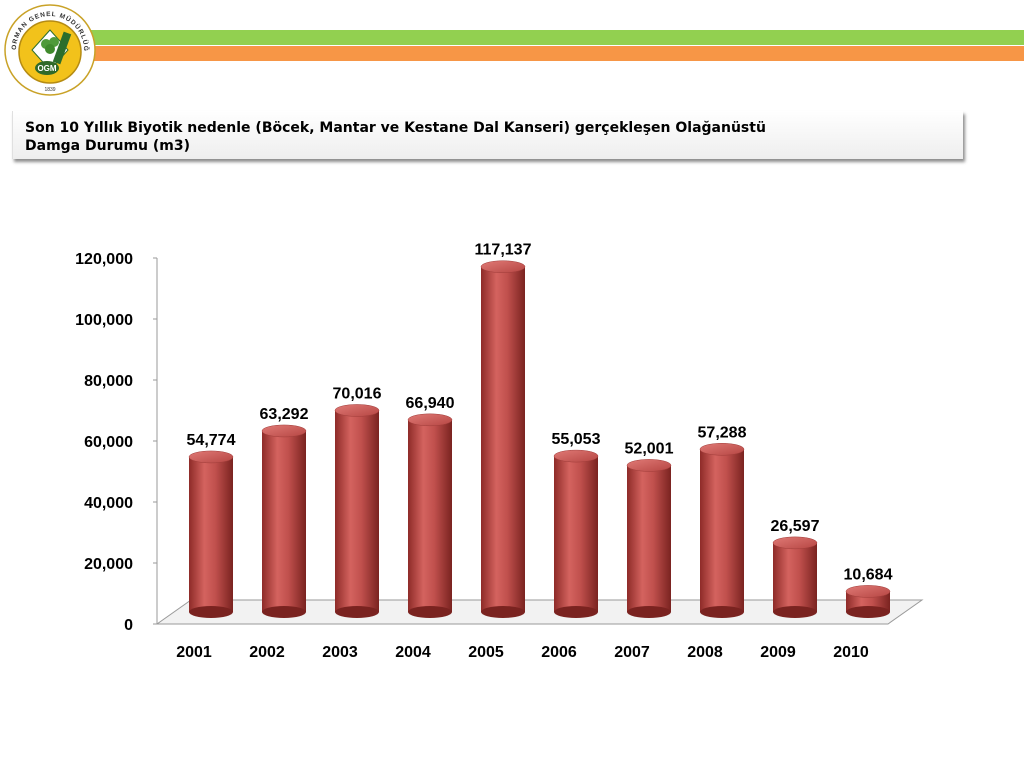 The width and height of the screenshot is (1024, 768). What do you see at coordinates (649, 448) in the screenshot?
I see `data-label: 52,001` at bounding box center [649, 448].